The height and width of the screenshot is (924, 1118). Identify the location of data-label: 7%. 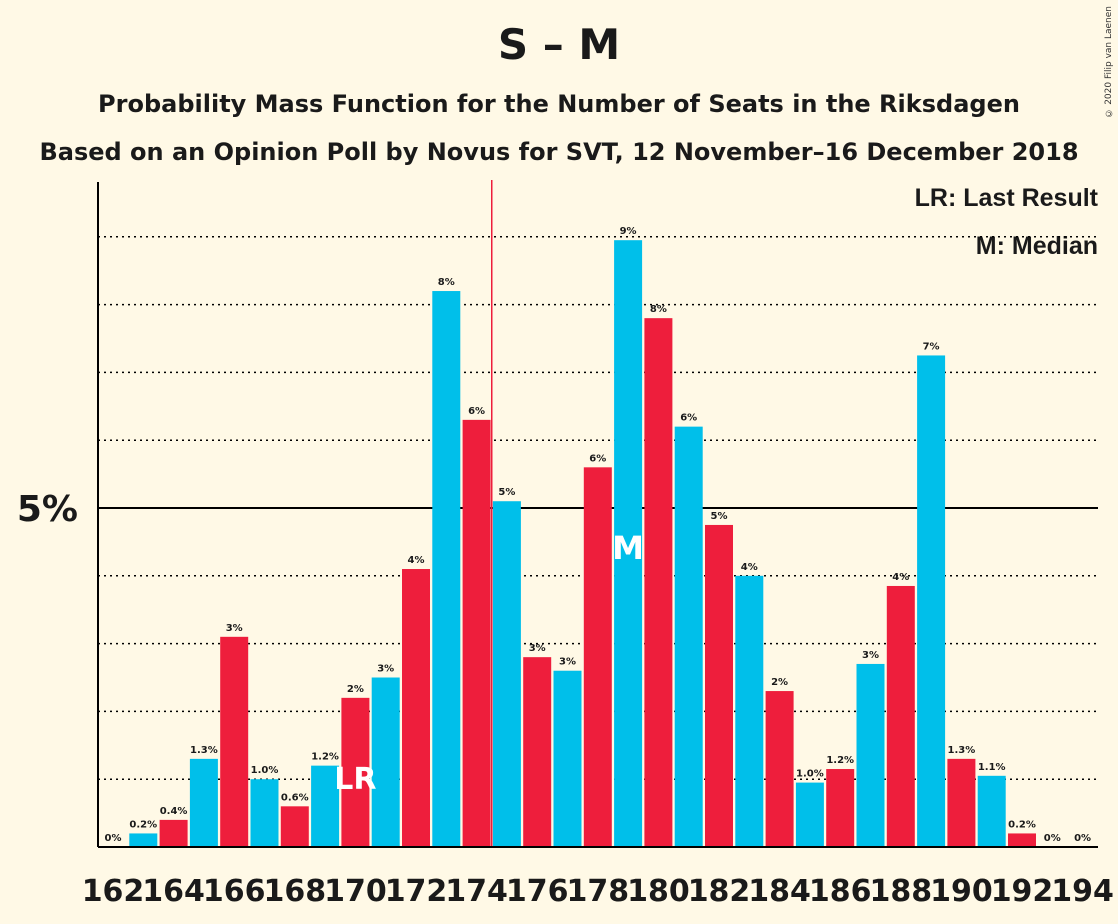
(931, 346).